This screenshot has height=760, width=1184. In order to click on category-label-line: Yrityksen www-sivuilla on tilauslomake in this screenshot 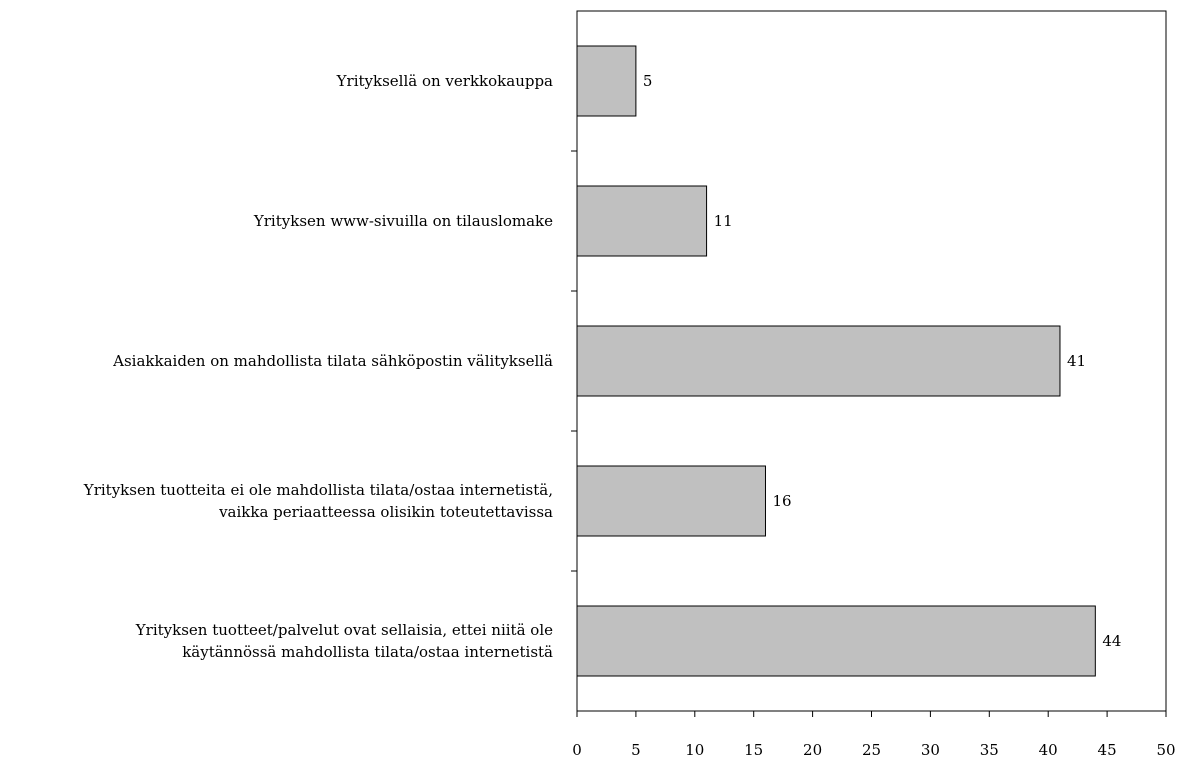, I will do `click(403, 221)`.